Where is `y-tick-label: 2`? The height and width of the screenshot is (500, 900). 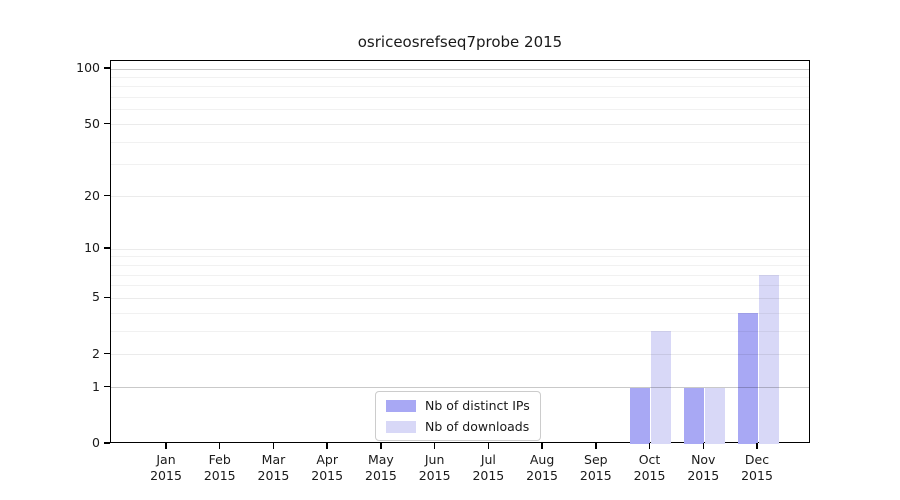
y-tick-label: 2 is located at coordinates (96, 353).